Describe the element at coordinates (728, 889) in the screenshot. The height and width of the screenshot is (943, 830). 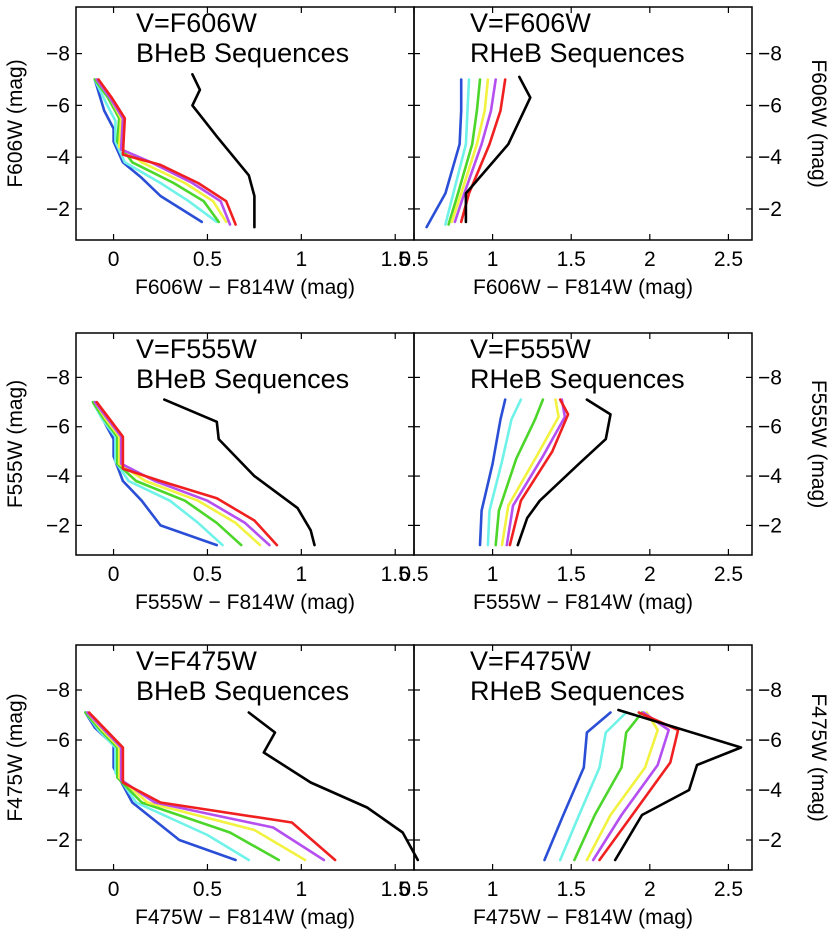
I see `x-tick-label: 2.5` at that location.